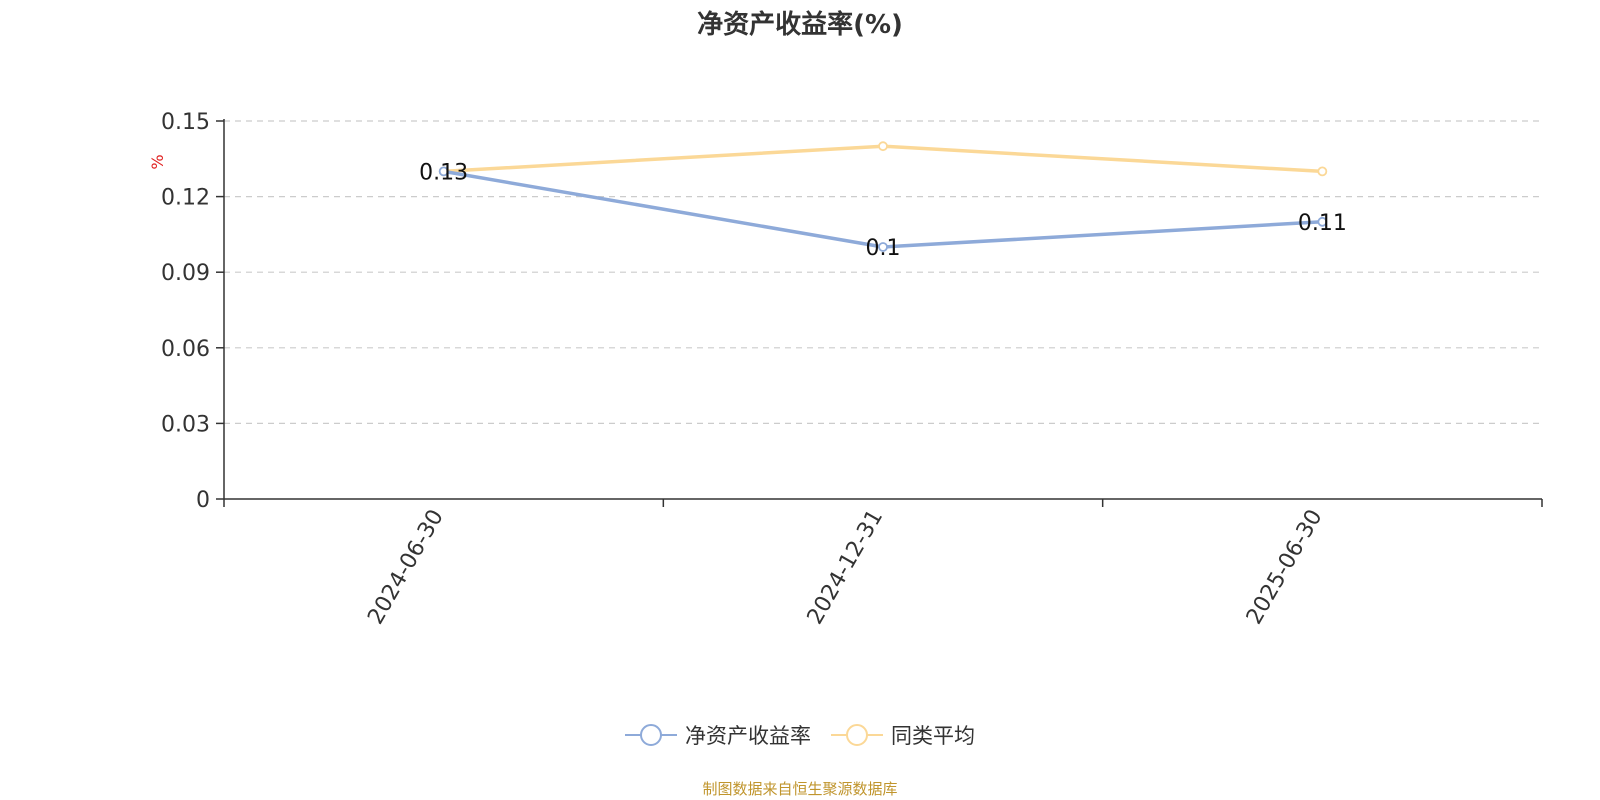 Image resolution: width=1600 pixels, height=800 pixels. I want to click on y-tick-label: 0.12, so click(185, 198).